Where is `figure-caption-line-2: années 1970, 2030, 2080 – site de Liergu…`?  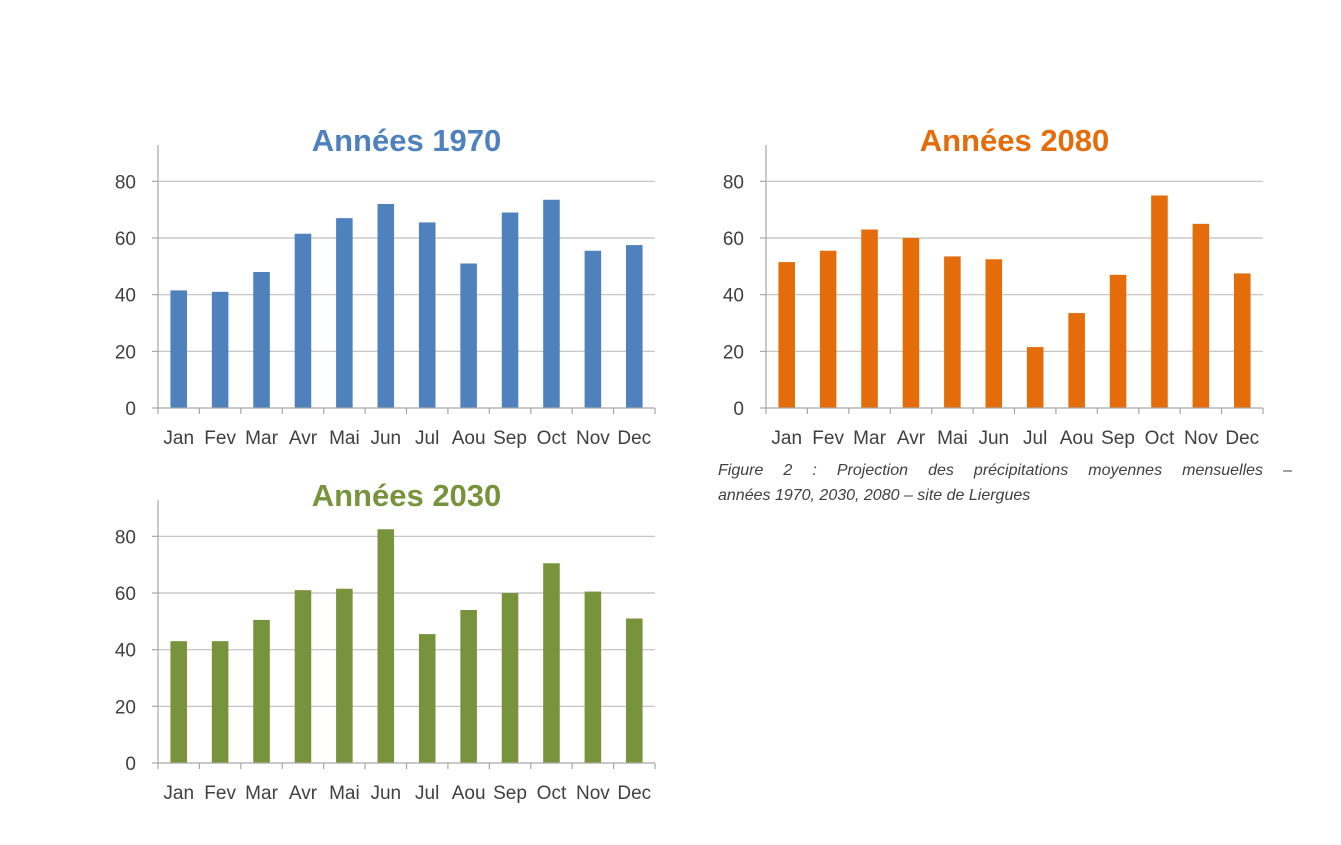
figure-caption-line-2: années 1970, 2030, 2080 – site de Liergu… is located at coordinates (874, 495).